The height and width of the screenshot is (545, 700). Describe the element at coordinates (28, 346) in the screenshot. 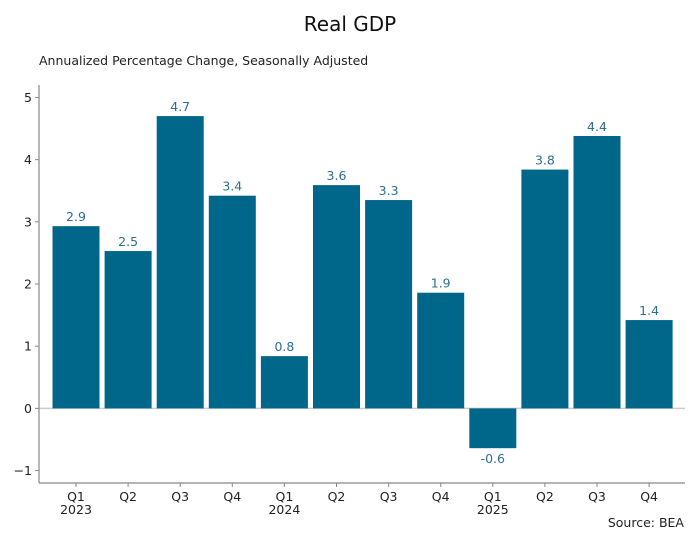

I see `y-tick-label: 1` at that location.